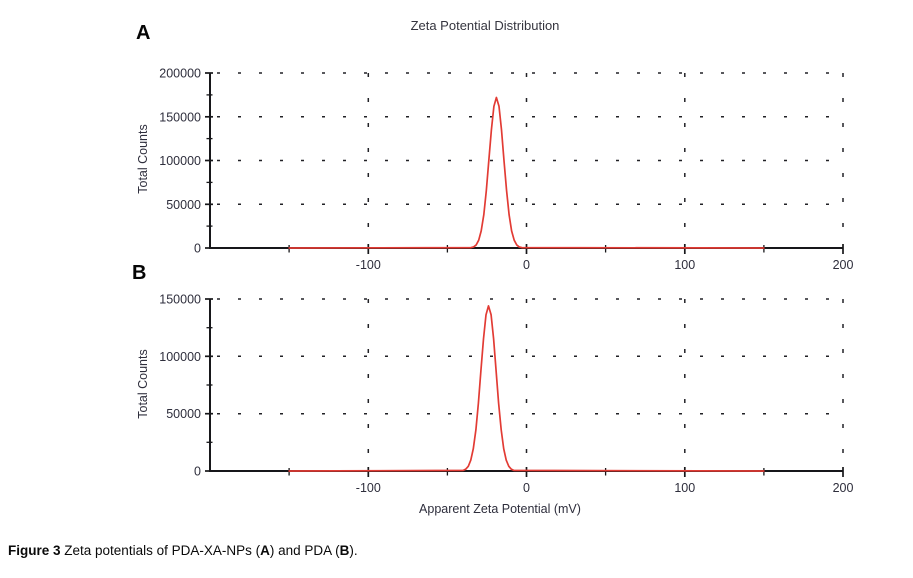  What do you see at coordinates (143, 33) in the screenshot?
I see `panel-a-label: A` at bounding box center [143, 33].